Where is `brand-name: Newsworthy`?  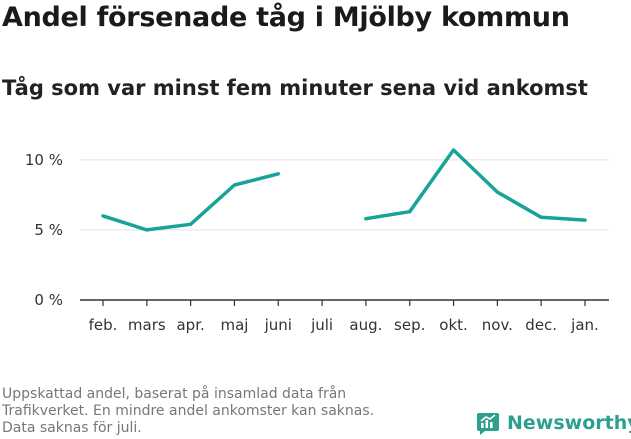 brand-name: Newsworthy is located at coordinates (569, 423).